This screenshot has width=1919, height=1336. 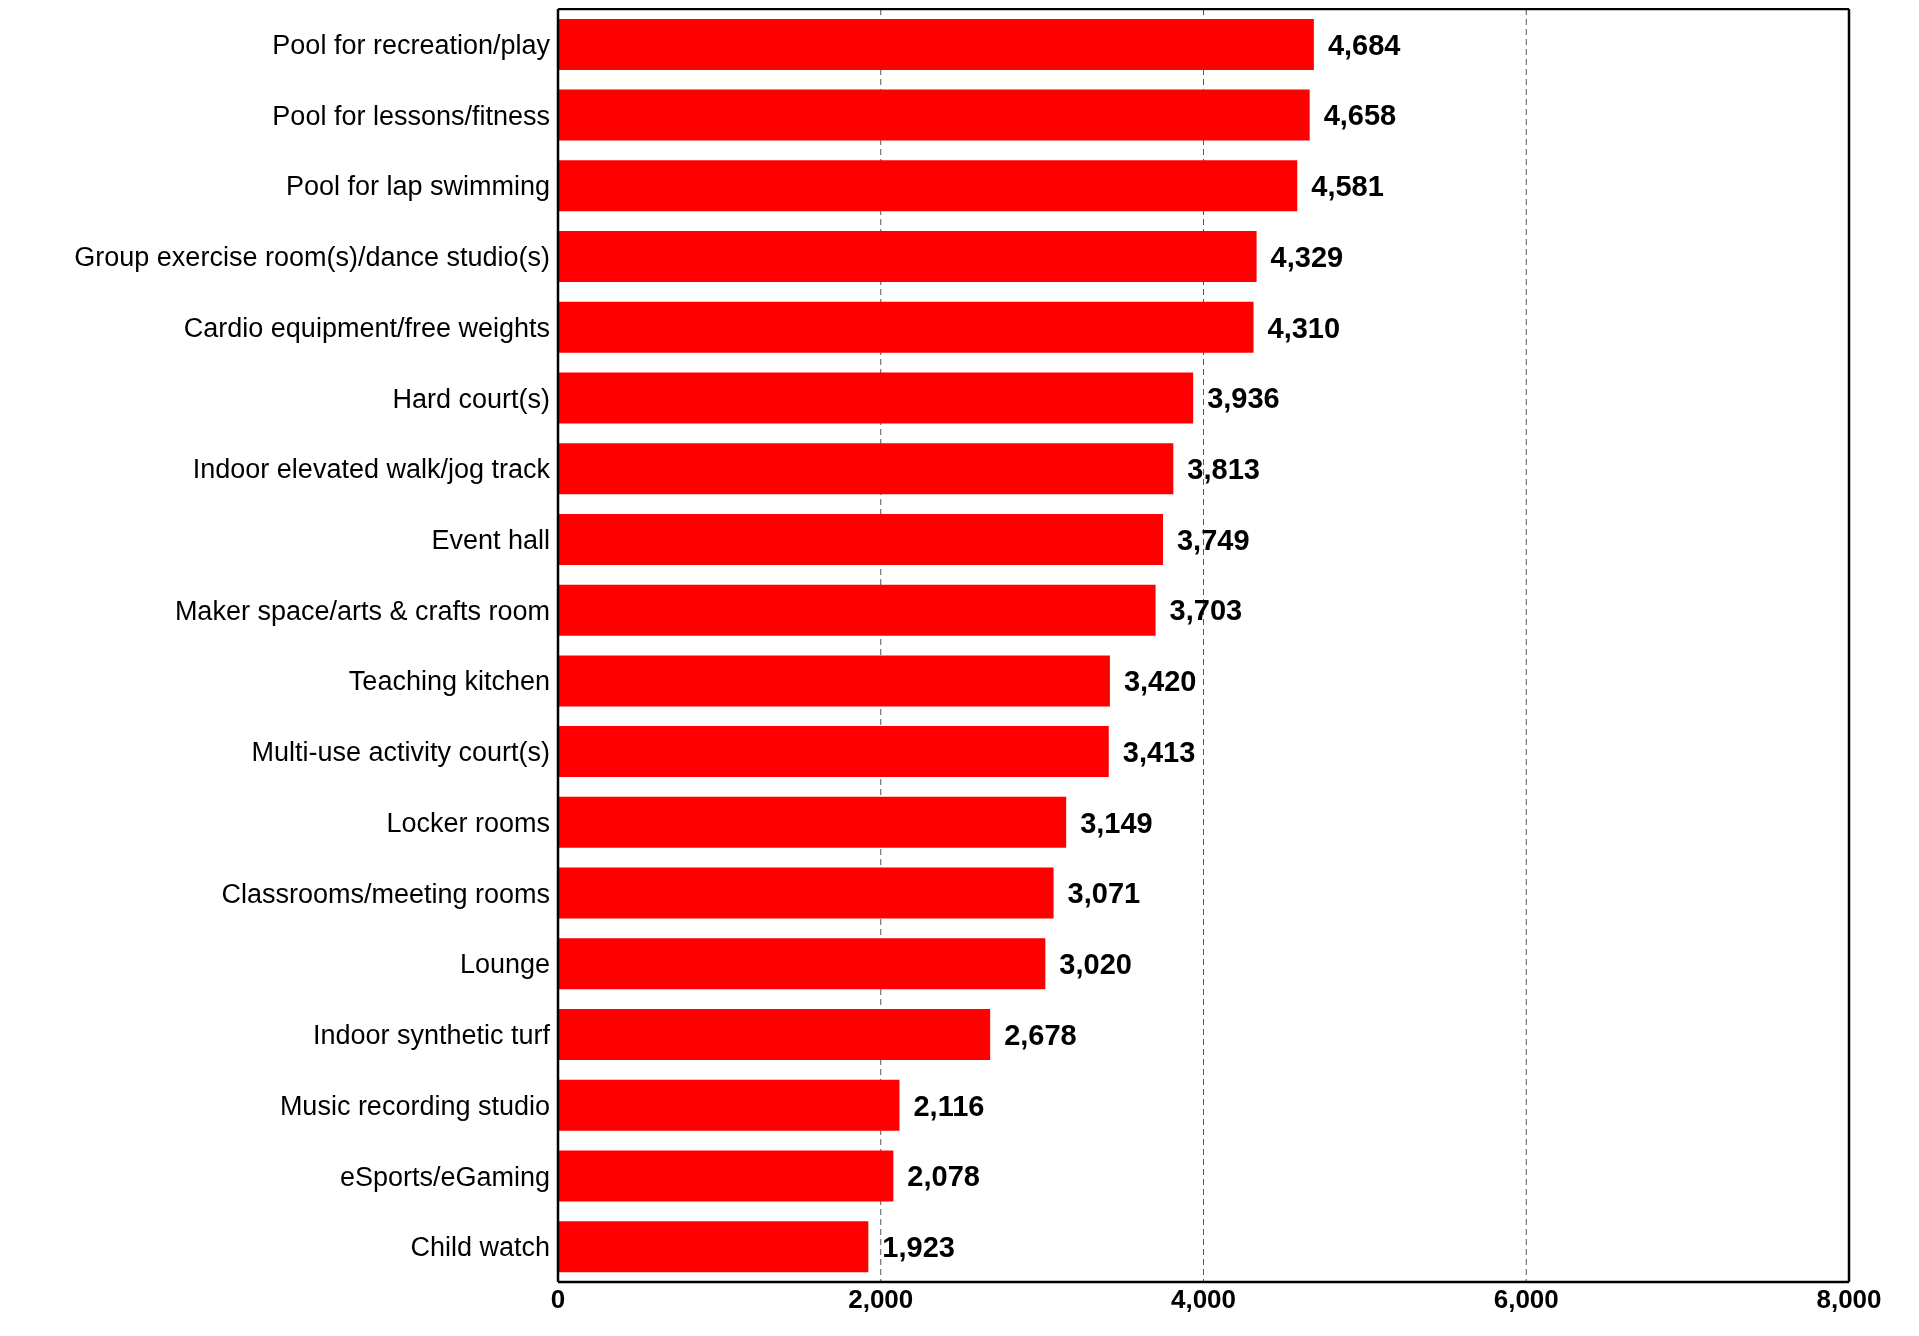 What do you see at coordinates (1116, 822) in the screenshot?
I see `data-label: 3,149` at bounding box center [1116, 822].